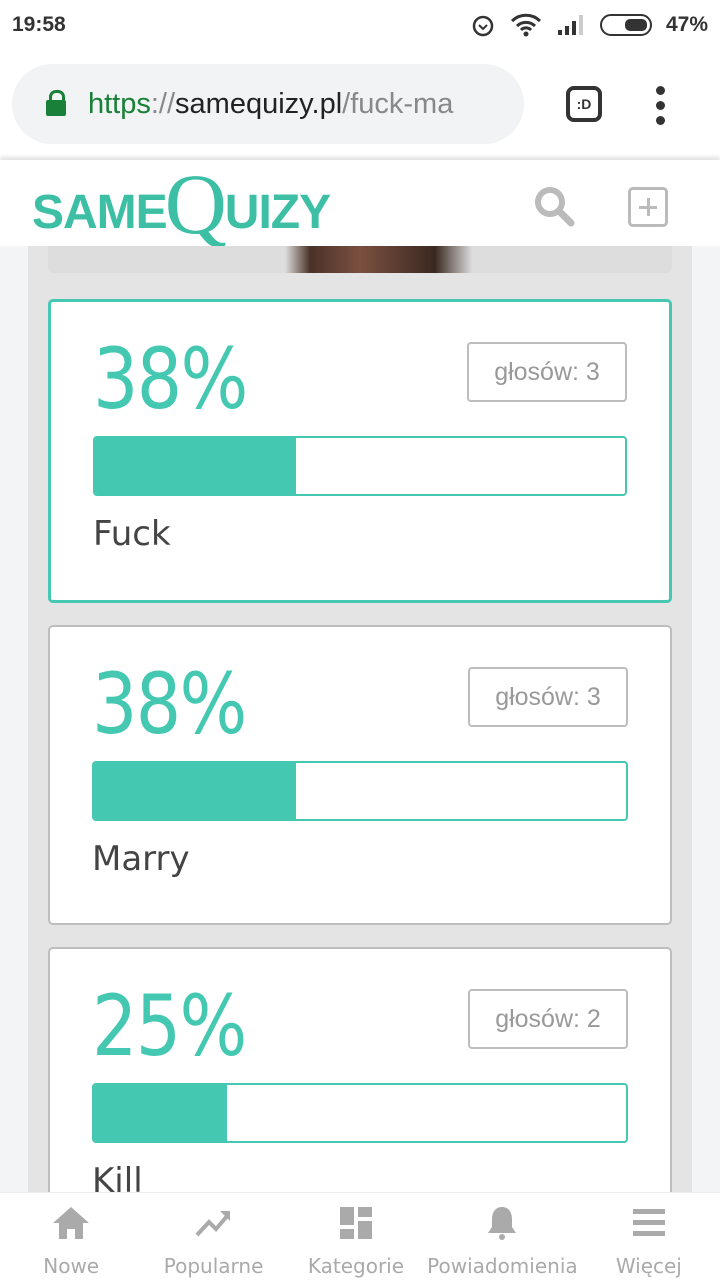 This screenshot has height=1280, width=720. I want to click on battery-level: 47%, so click(686, 24).